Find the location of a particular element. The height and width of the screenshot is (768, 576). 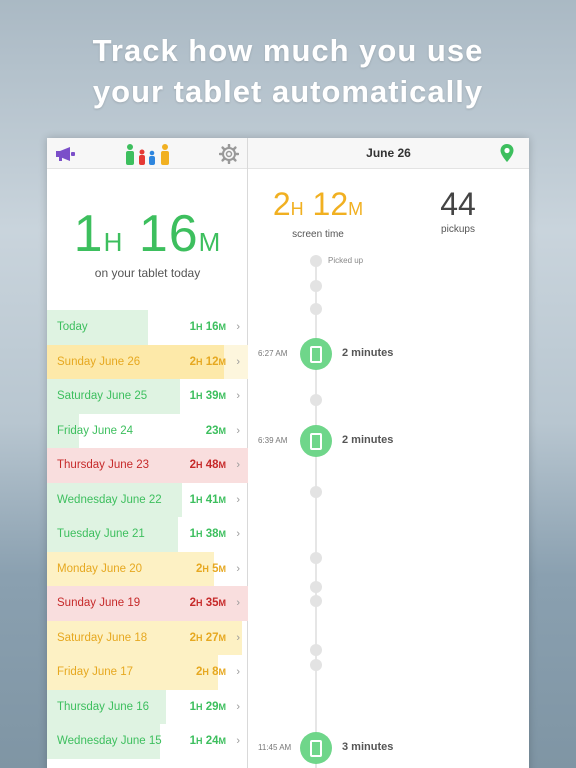

screen-time-minutes: 12 is located at coordinates (330, 204).